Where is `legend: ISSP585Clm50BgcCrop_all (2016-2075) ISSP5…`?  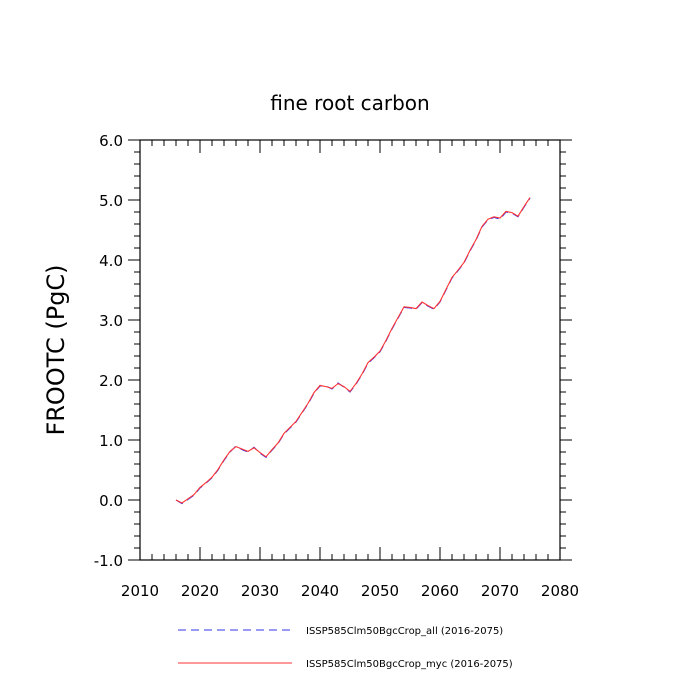 legend: ISSP585Clm50BgcCrop_all (2016-2075) ISSP5… is located at coordinates (345, 648).